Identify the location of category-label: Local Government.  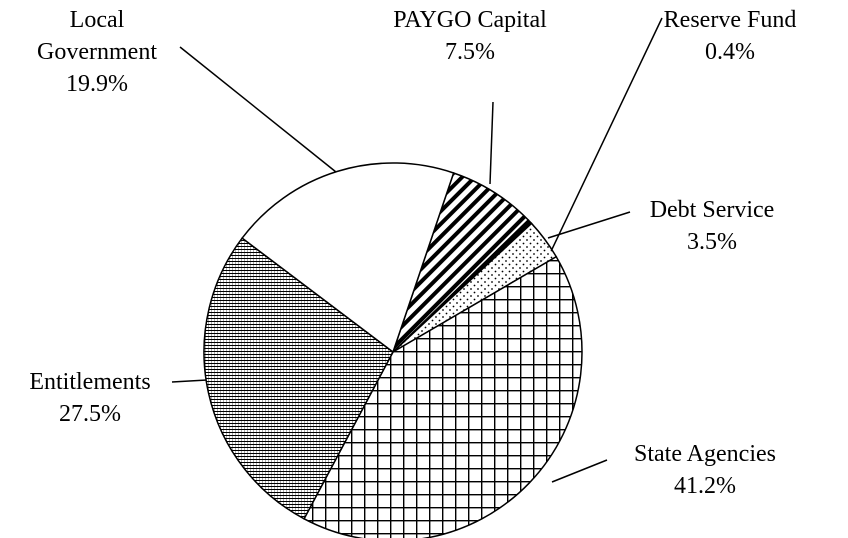
(97, 36).